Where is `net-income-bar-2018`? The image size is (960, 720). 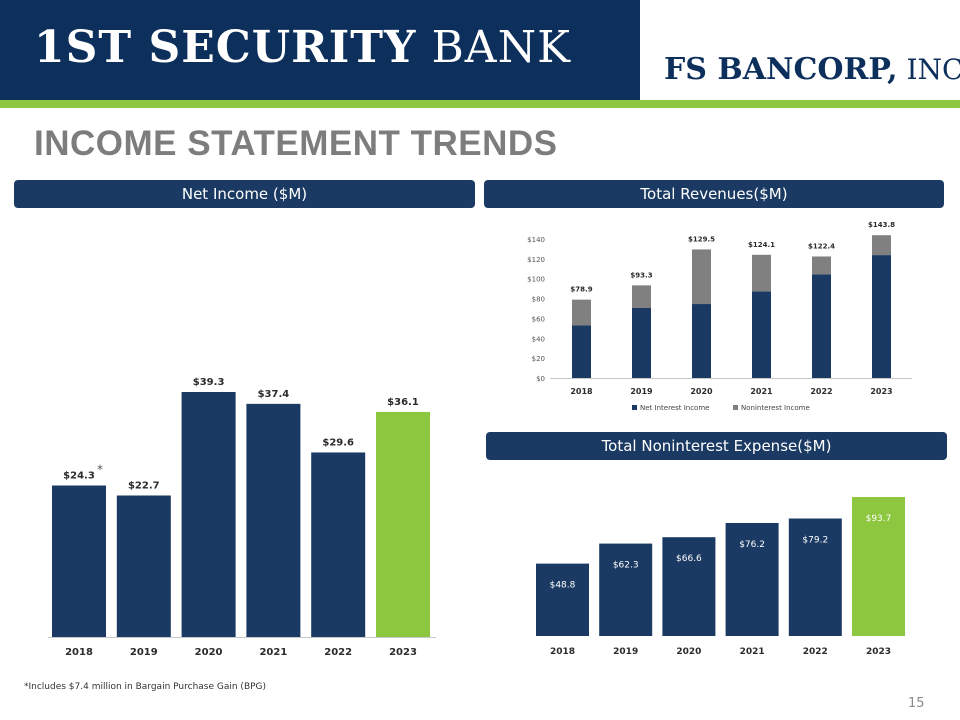
net-income-bar-2018 is located at coordinates (79, 561).